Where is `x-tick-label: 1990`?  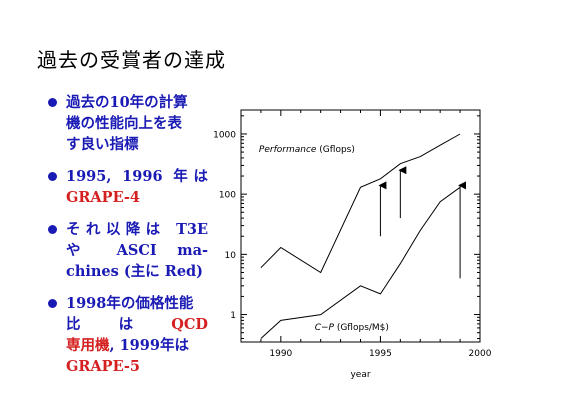 x-tick-label: 1990 is located at coordinates (280, 354).